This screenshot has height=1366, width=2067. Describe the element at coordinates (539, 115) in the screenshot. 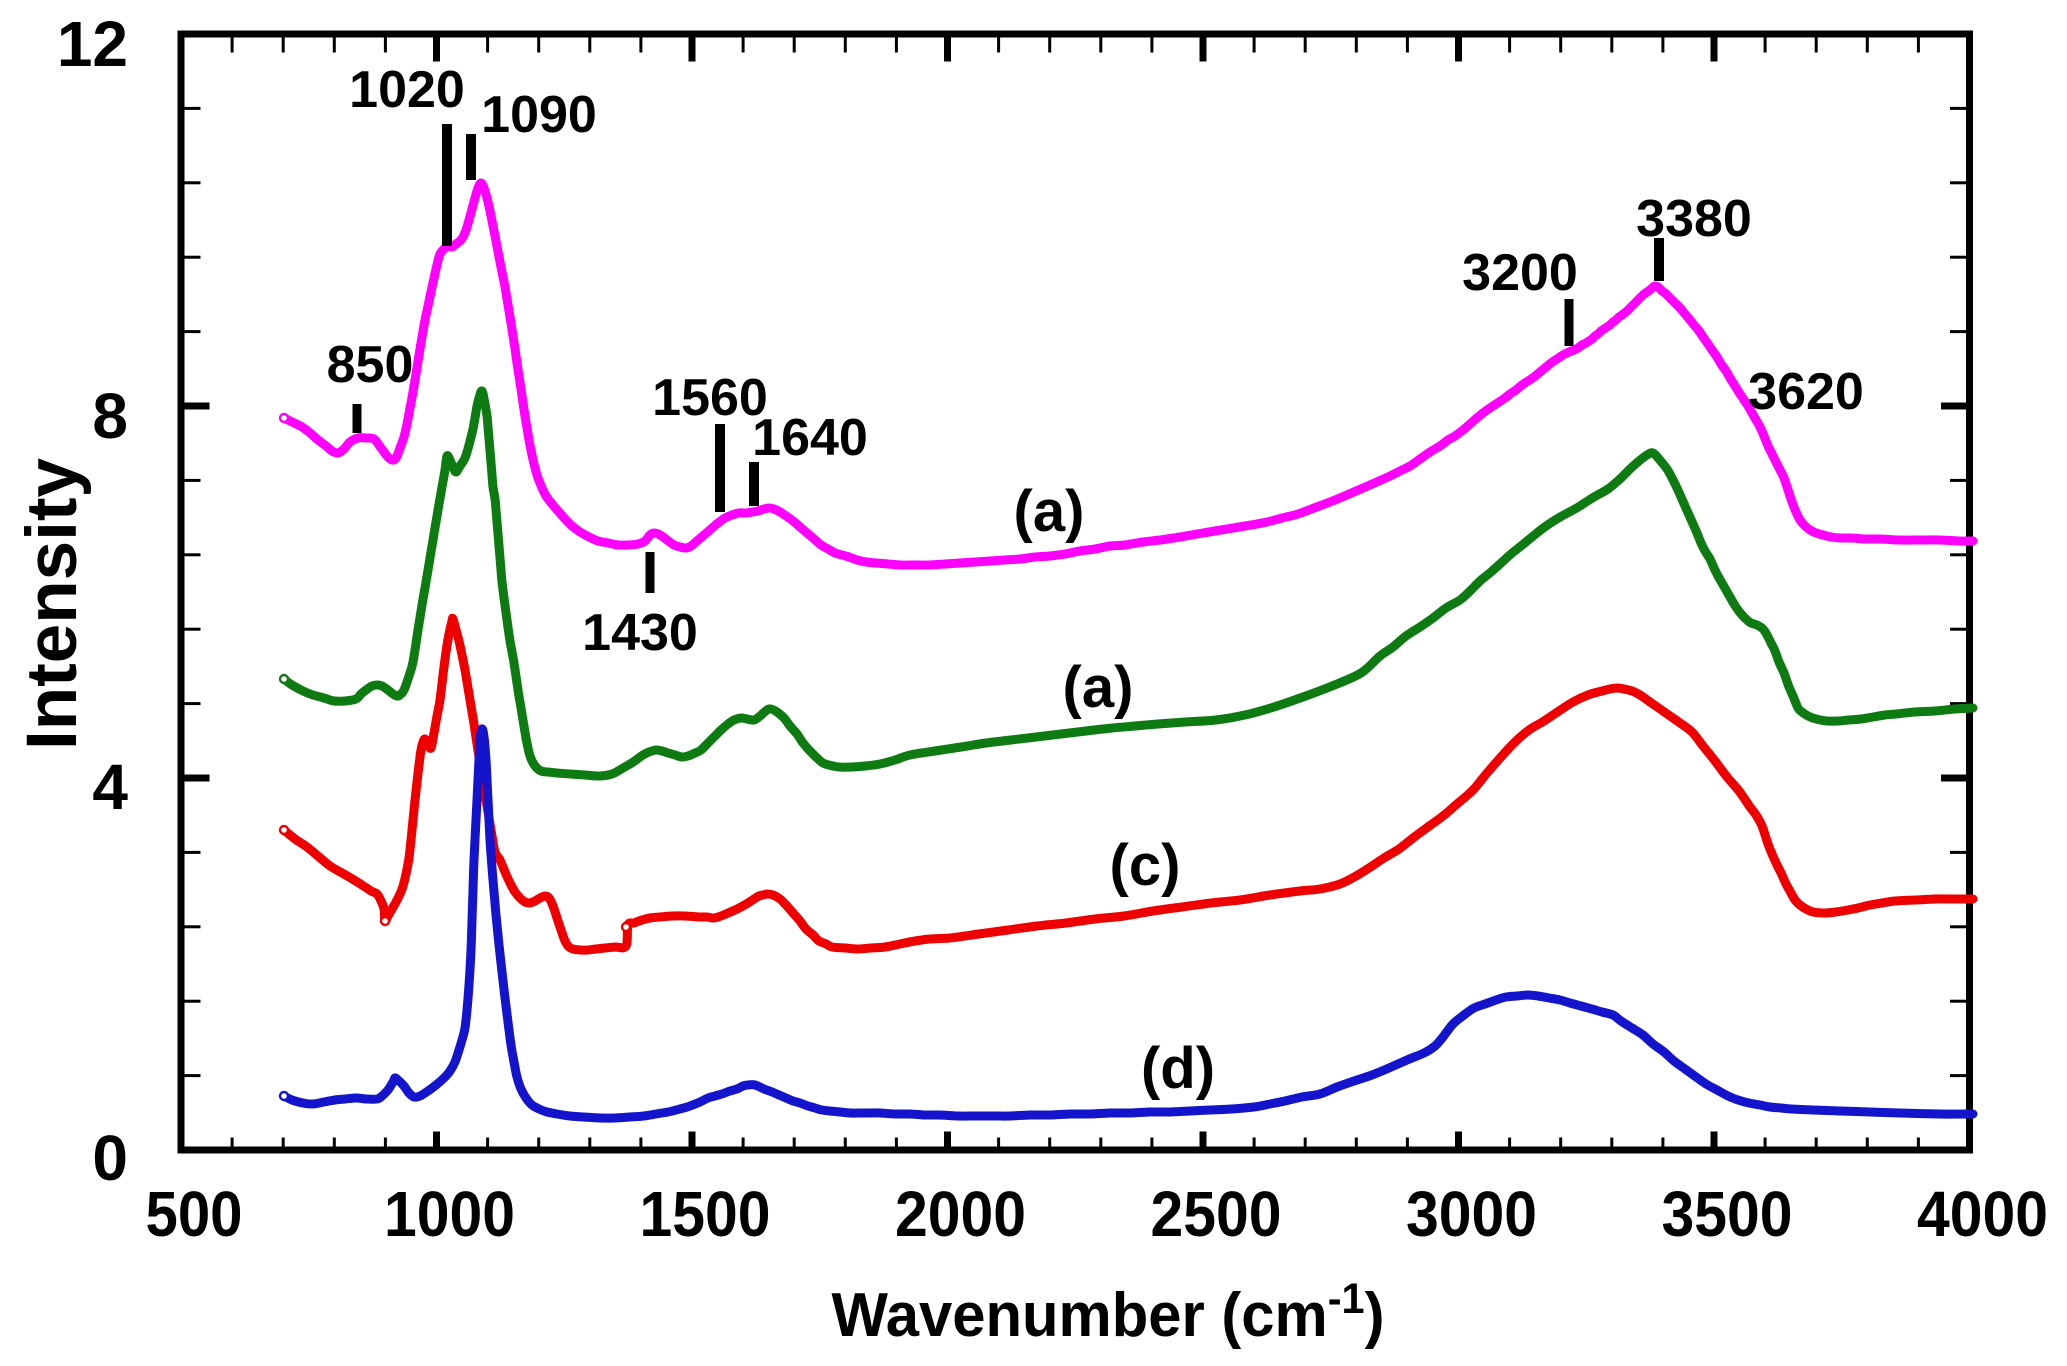

I see `svg-text: 1090` at that location.